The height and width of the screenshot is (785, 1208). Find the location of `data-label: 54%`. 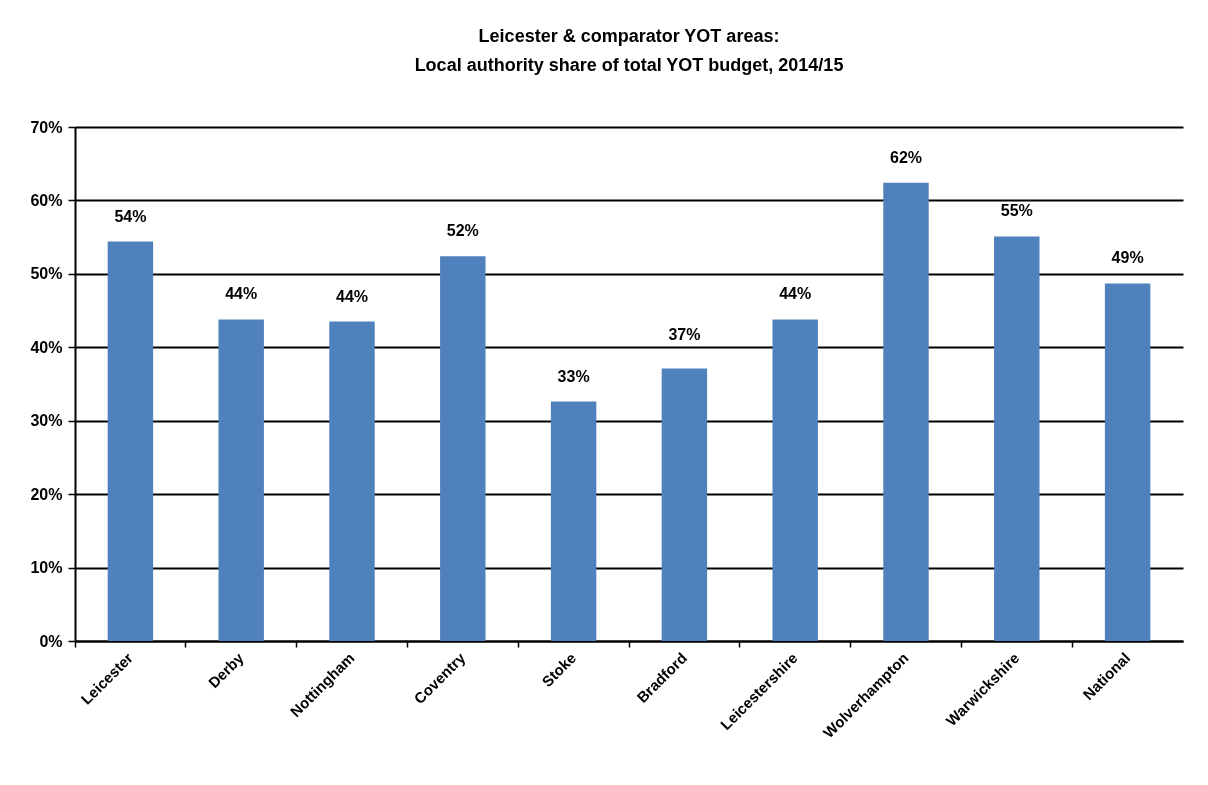

data-label: 54% is located at coordinates (130, 216).